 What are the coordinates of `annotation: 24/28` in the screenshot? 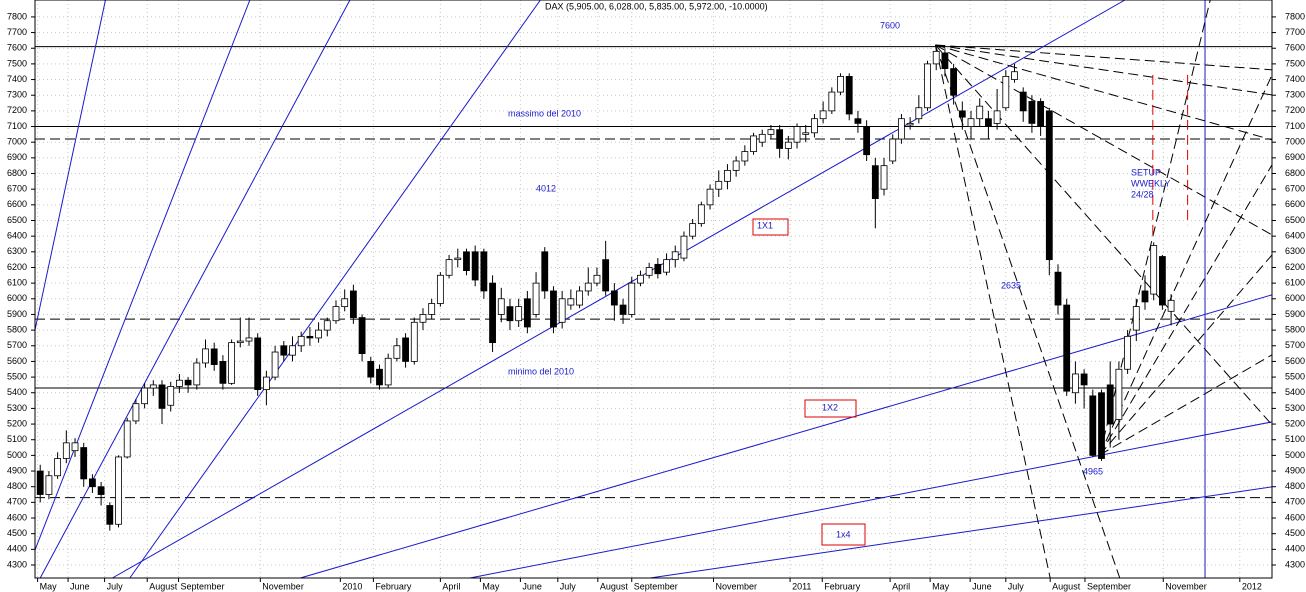 It's located at (1142, 194).